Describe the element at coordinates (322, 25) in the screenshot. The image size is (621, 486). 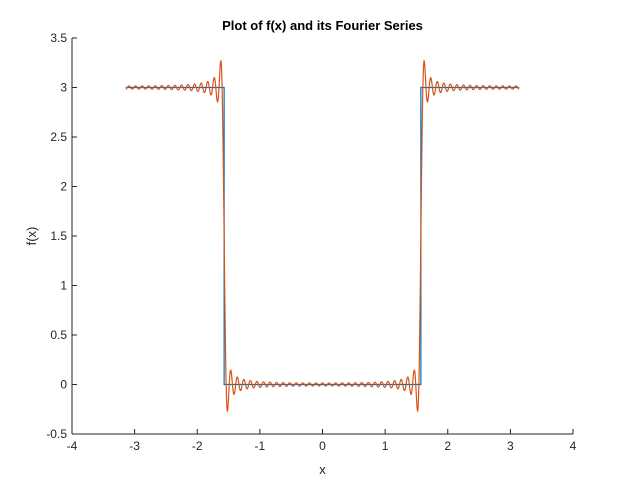
I see `chart-title: Plot of f(x) and its Fourier Series` at that location.